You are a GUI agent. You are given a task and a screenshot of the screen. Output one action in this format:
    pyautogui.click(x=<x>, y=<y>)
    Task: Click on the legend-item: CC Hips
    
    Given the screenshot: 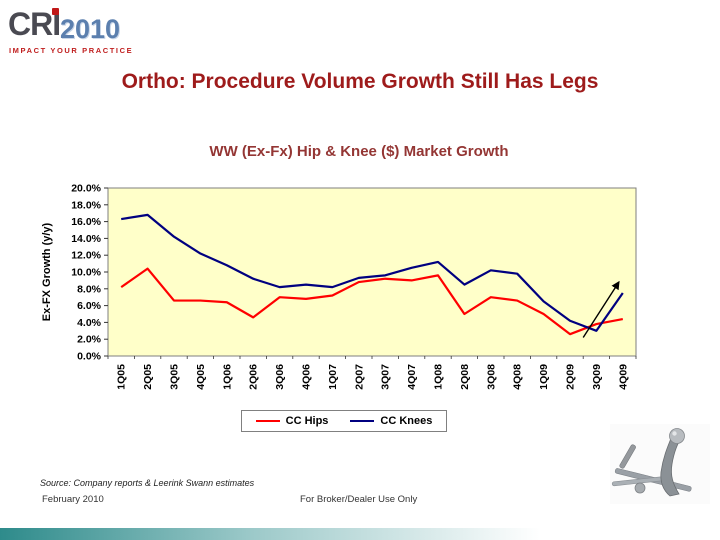 What is the action you would take?
    pyautogui.click(x=292, y=421)
    